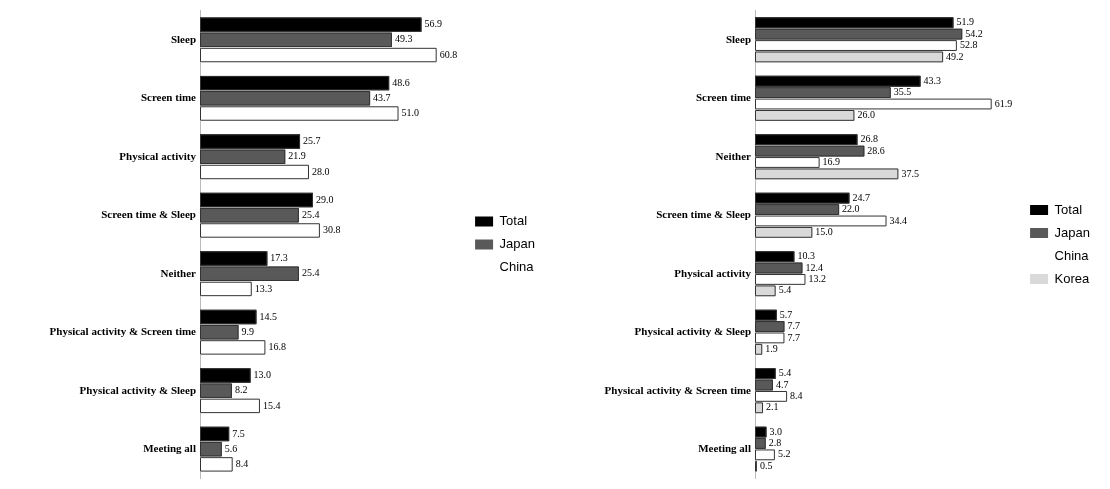  What do you see at coordinates (268, 316) in the screenshot?
I see `data-label: 14.5` at bounding box center [268, 316].